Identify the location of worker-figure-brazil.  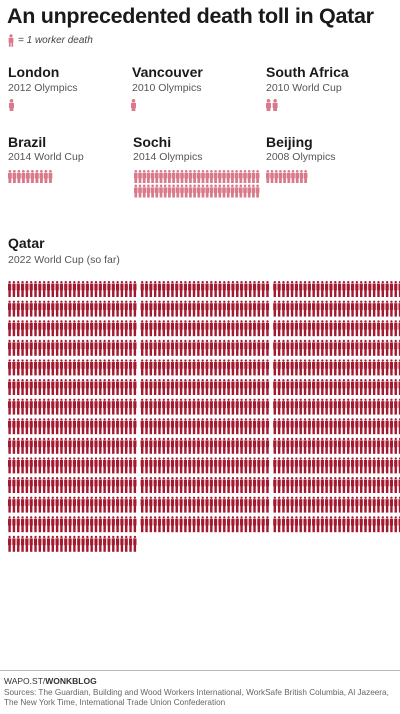
(37, 176).